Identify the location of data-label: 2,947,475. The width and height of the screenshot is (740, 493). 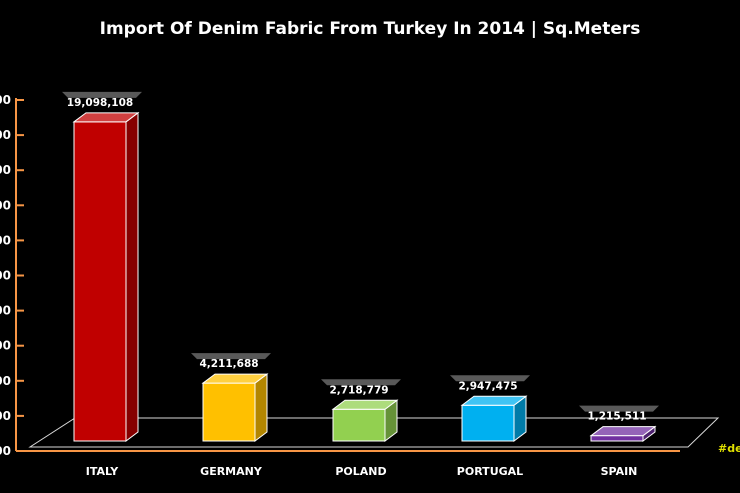
(487, 386).